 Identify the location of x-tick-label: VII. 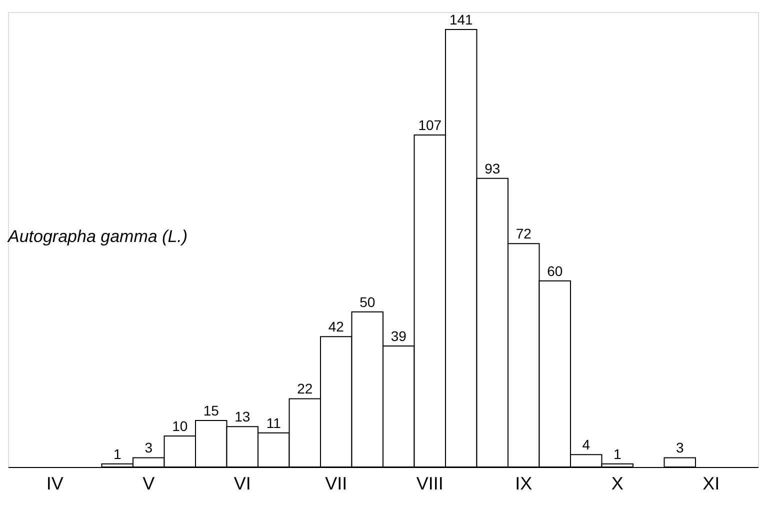
(336, 484).